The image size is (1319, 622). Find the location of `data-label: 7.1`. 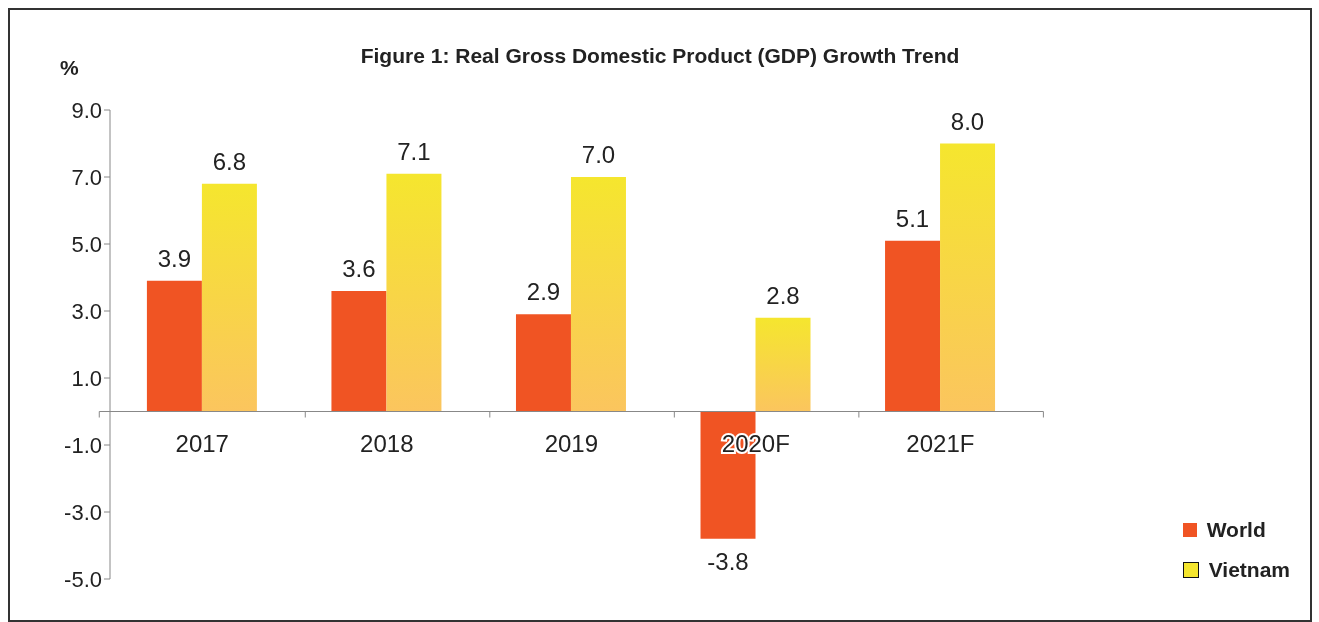

data-label: 7.1 is located at coordinates (414, 151).